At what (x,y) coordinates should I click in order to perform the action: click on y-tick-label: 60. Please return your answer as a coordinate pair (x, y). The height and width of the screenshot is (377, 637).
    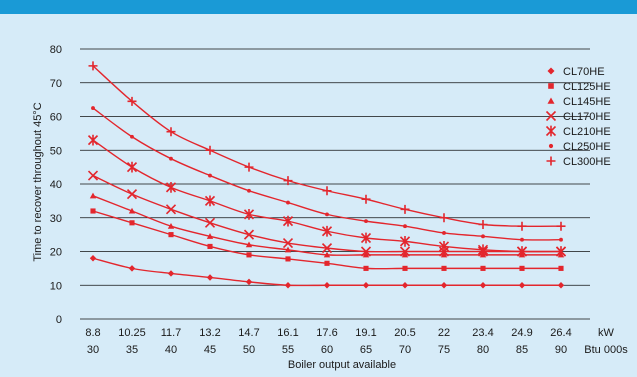
    Looking at the image, I should click on (56, 118).